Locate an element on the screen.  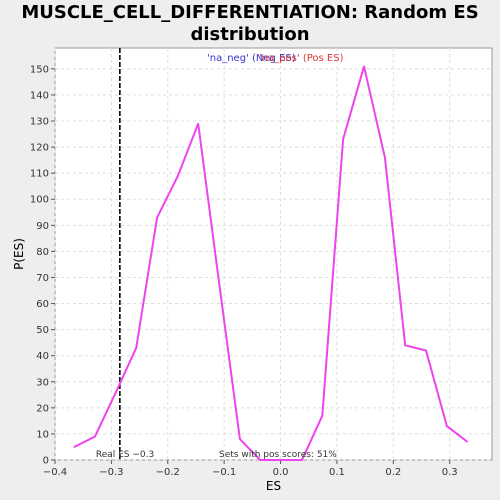
y-tick-label: 30 is located at coordinates (42, 382).